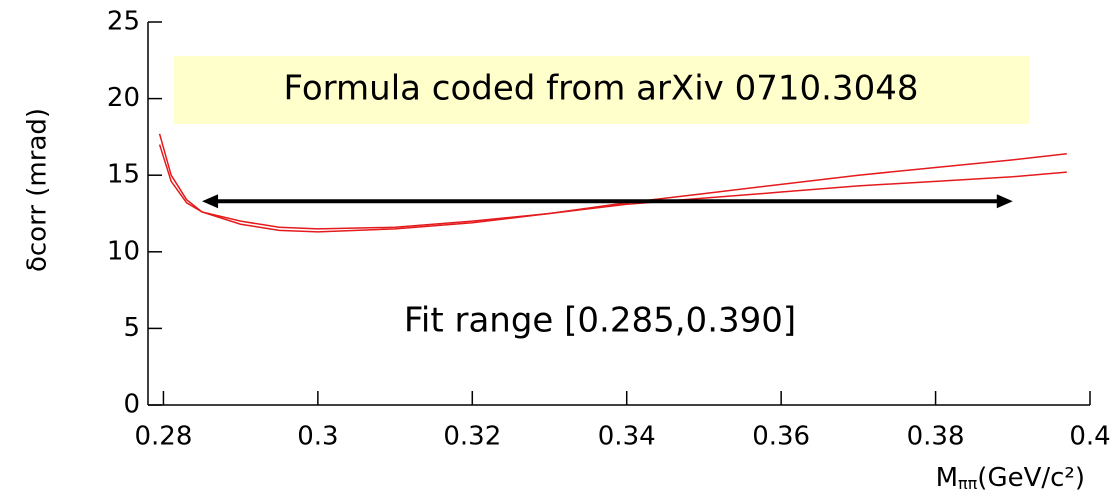 The image size is (1110, 495). What do you see at coordinates (123, 251) in the screenshot?
I see `y-tick-label: 10` at bounding box center [123, 251].